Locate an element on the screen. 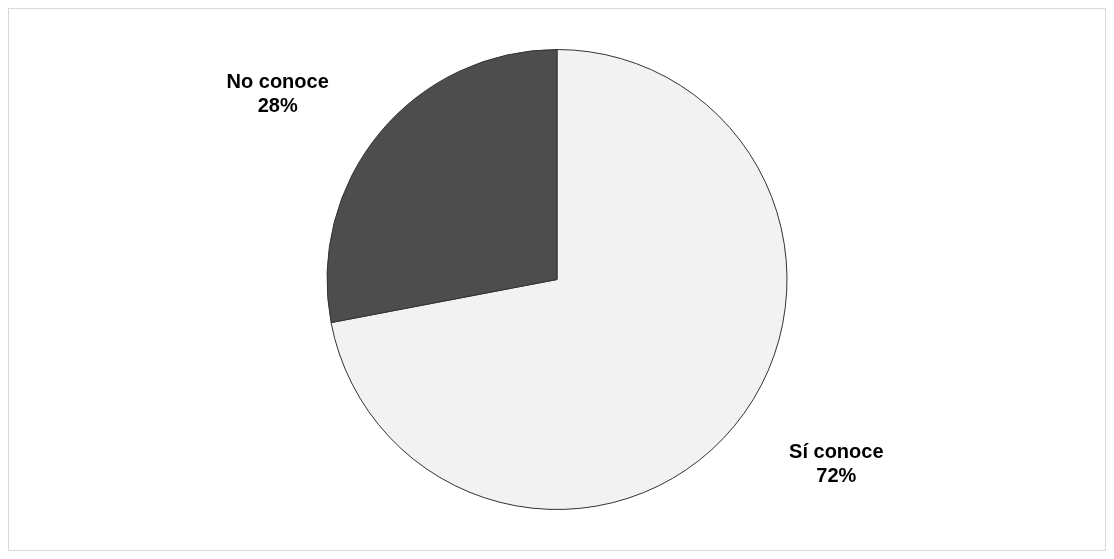 The height and width of the screenshot is (559, 1114). data-label: 28% is located at coordinates (277, 105).